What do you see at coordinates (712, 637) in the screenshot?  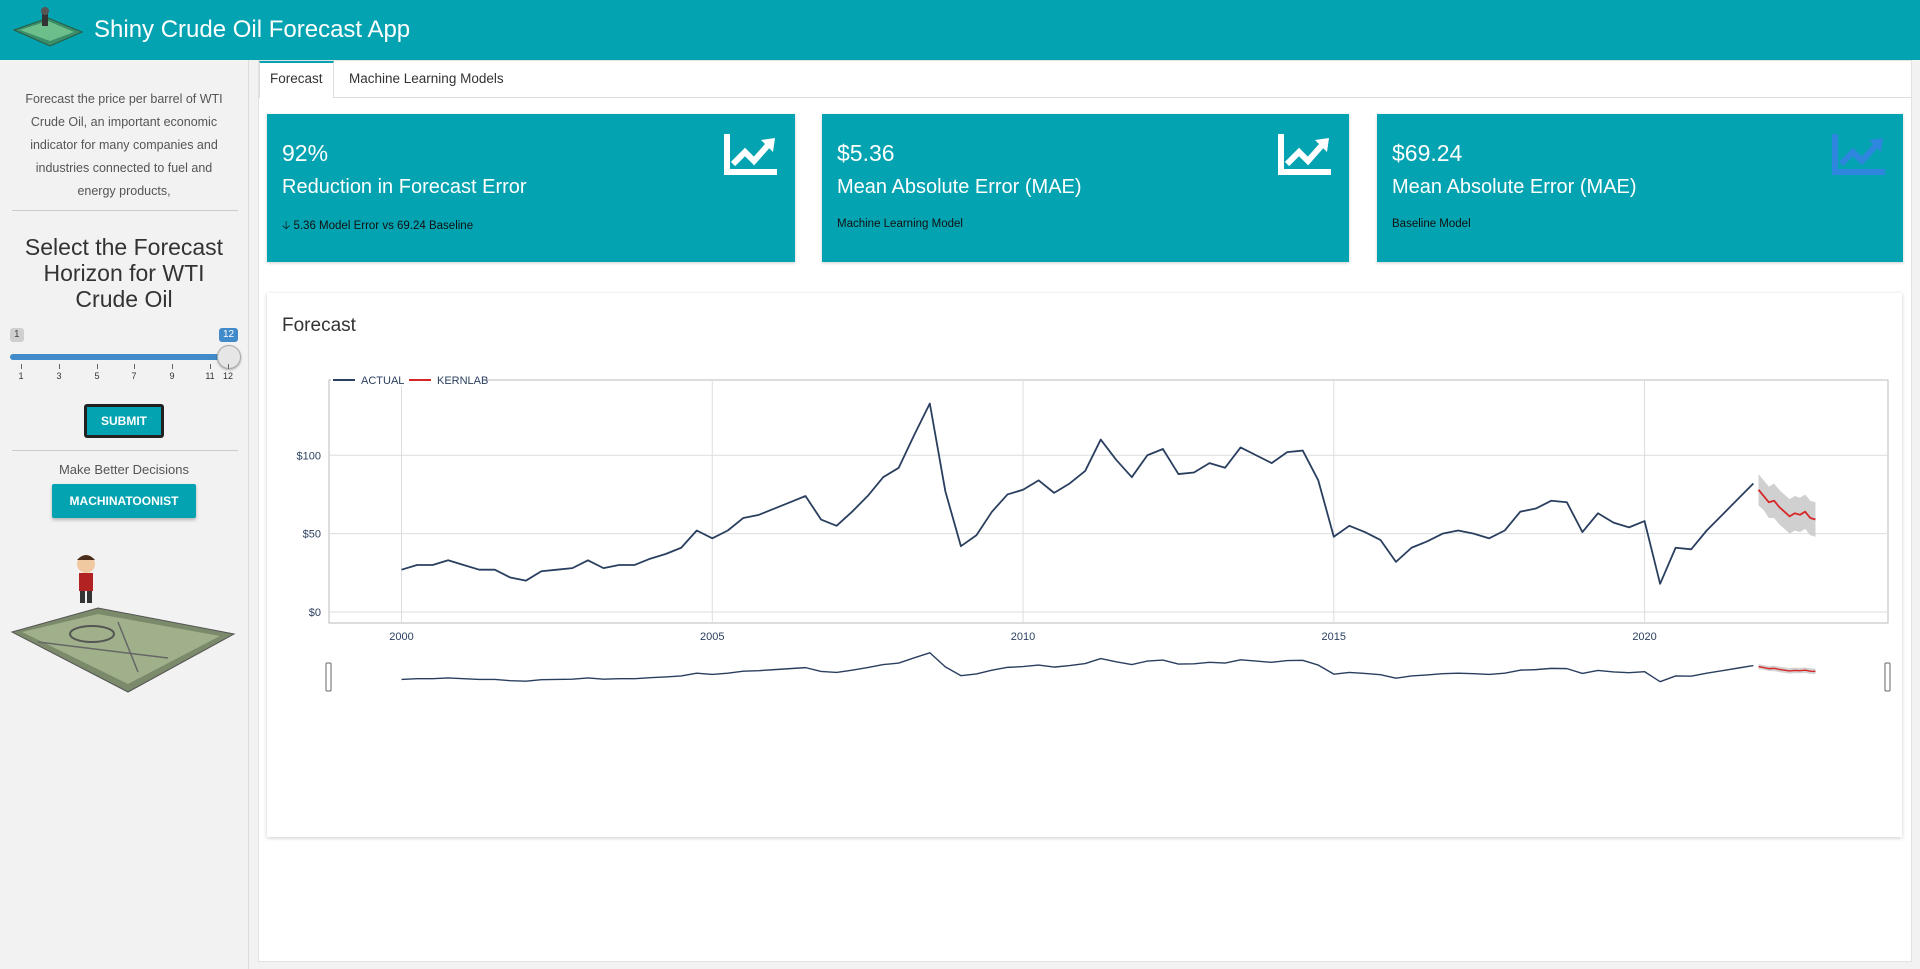 I see `x-tick-label: 2005` at bounding box center [712, 637].